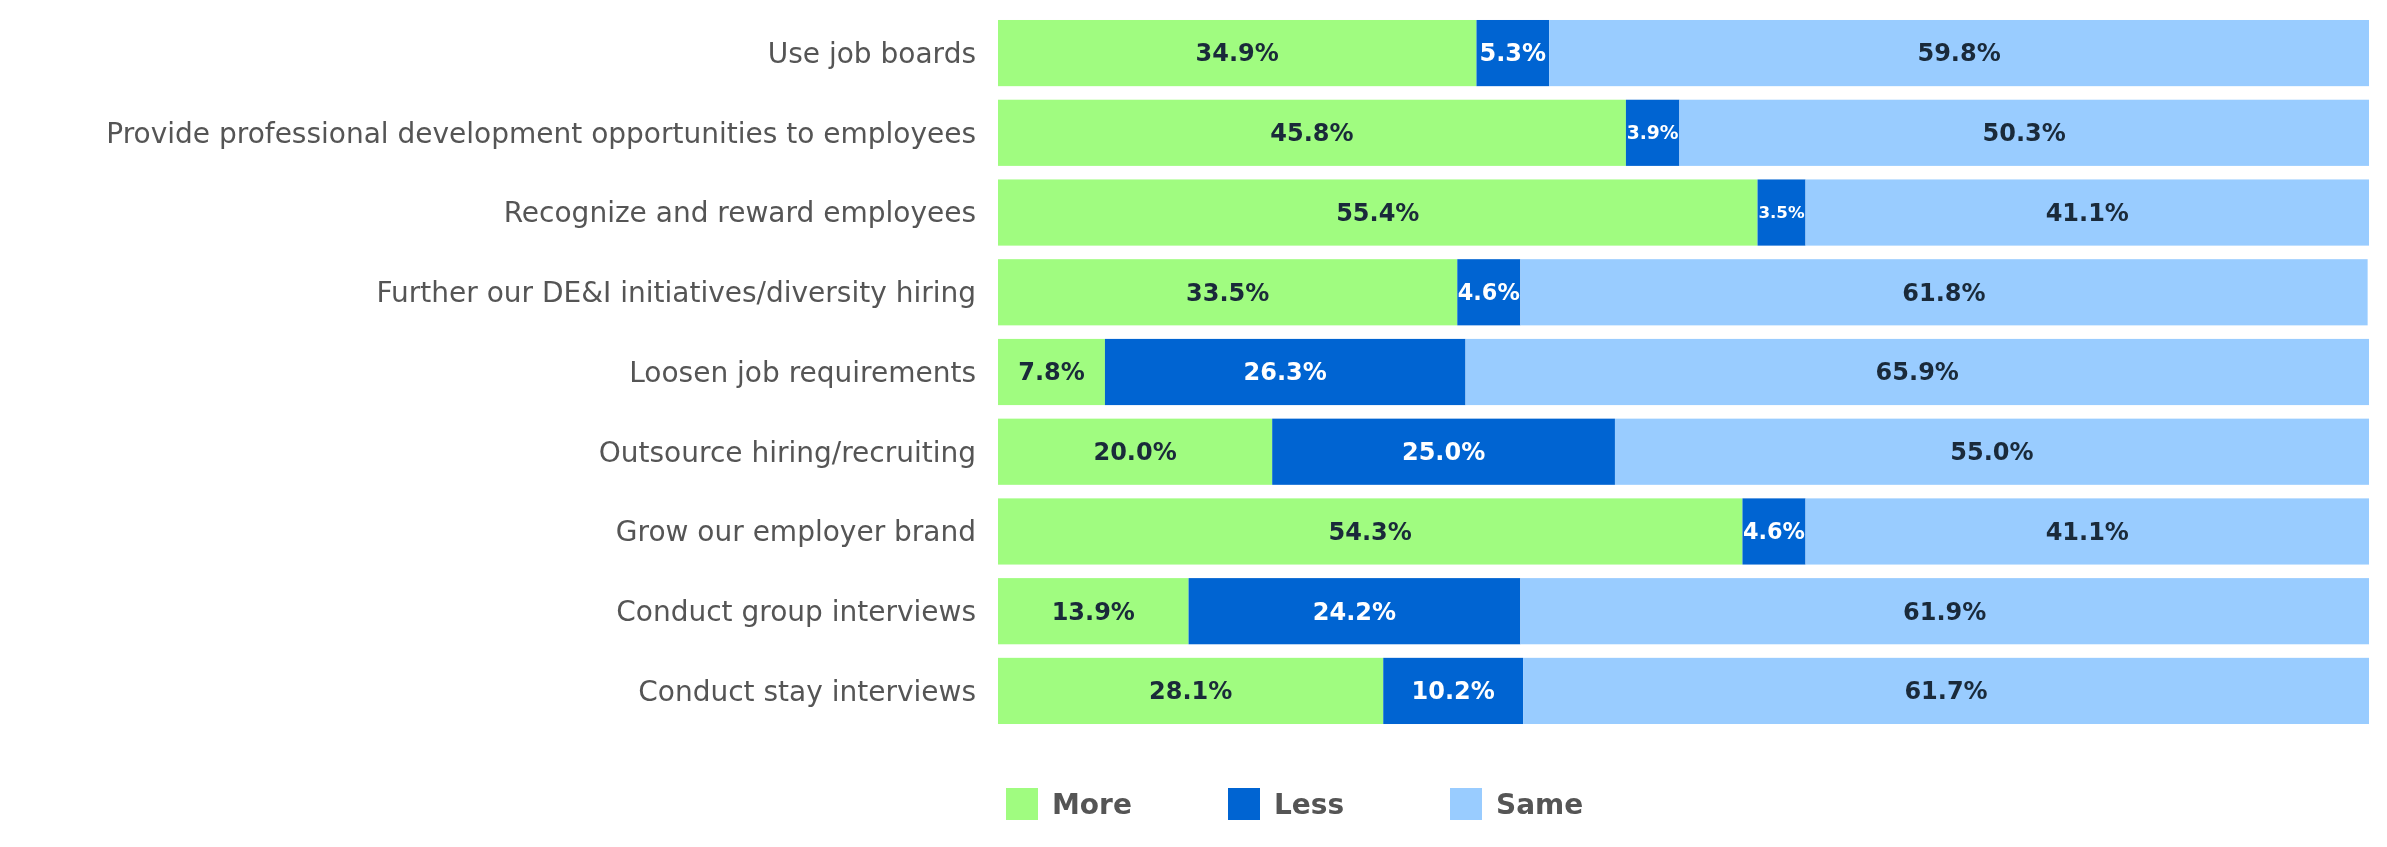 This screenshot has height=847, width=2387. Describe the element at coordinates (871, 53) in the screenshot. I see `y-tick-label: Use job boards` at that location.